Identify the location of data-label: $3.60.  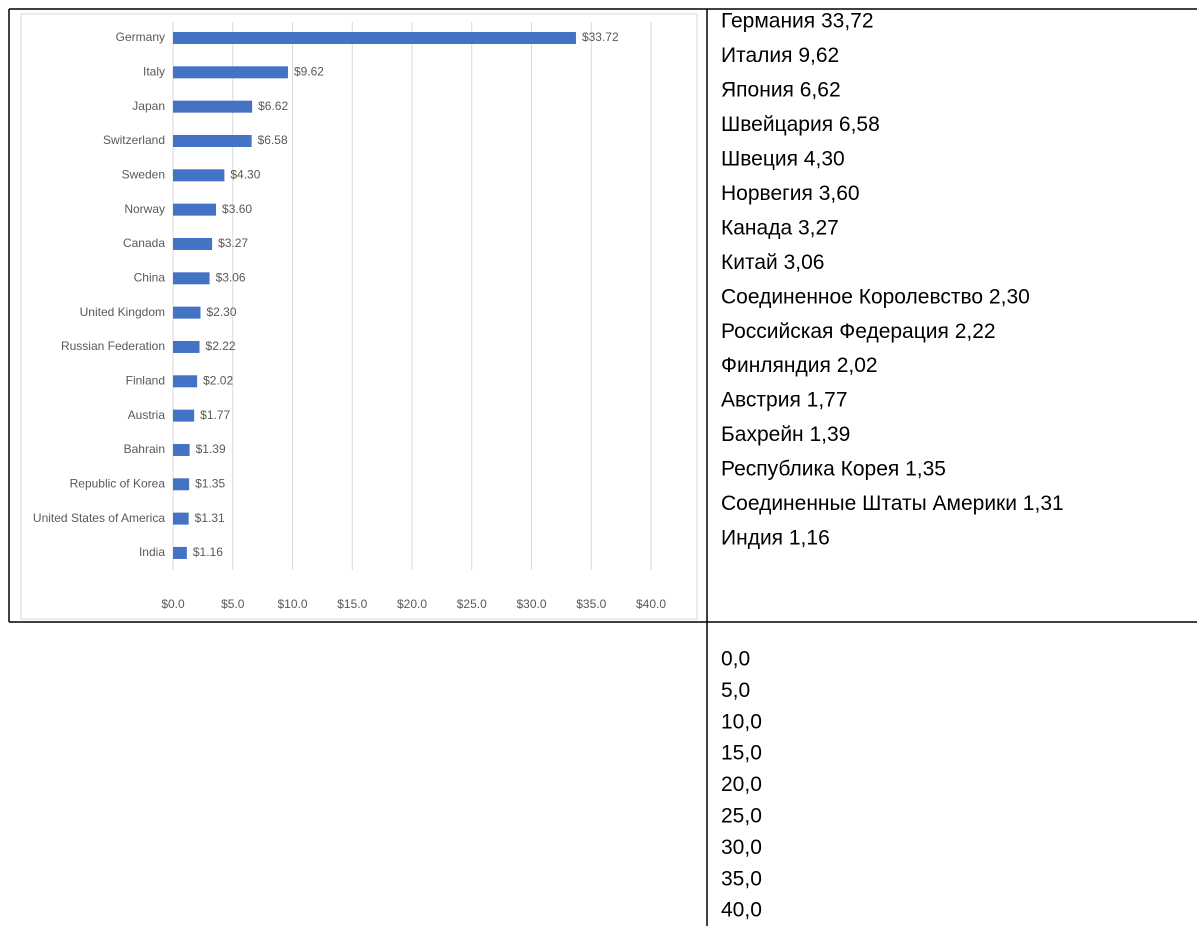
(237, 209).